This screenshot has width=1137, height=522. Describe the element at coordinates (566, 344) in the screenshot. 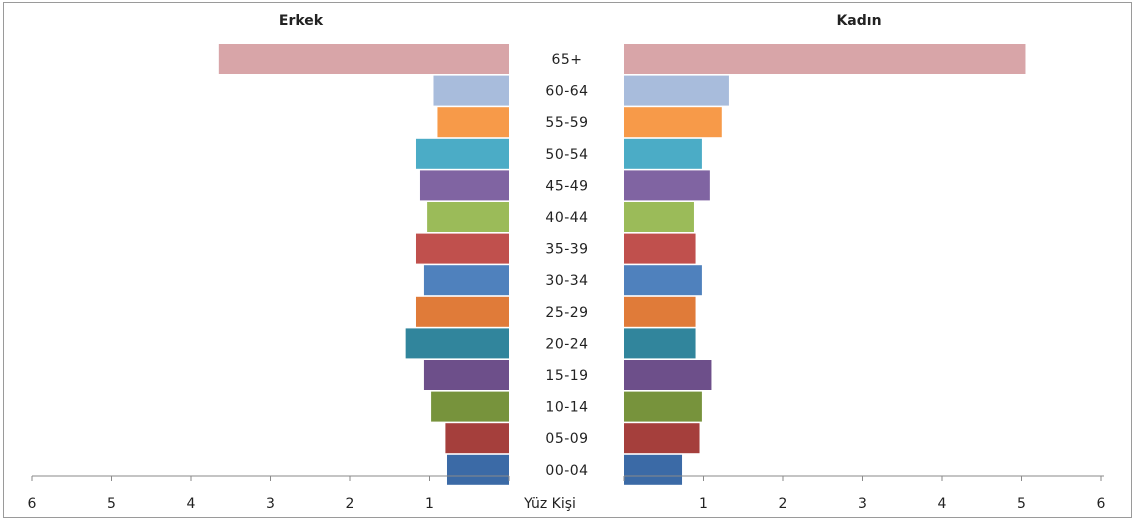

I see `category-label: 20-24` at that location.